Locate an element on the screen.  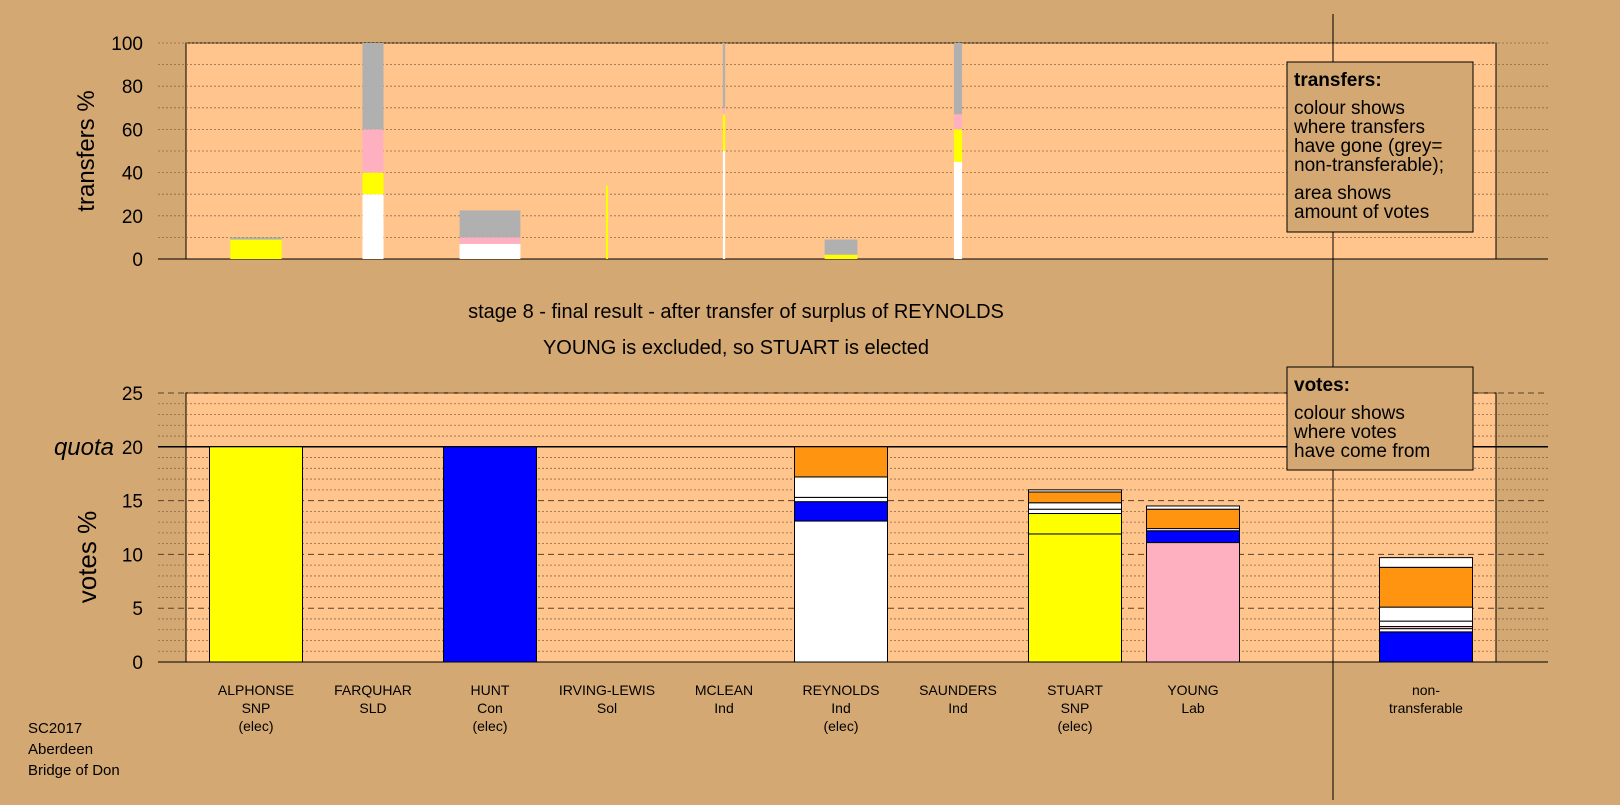
transfers-legend-line: area shows is located at coordinates (1342, 193).